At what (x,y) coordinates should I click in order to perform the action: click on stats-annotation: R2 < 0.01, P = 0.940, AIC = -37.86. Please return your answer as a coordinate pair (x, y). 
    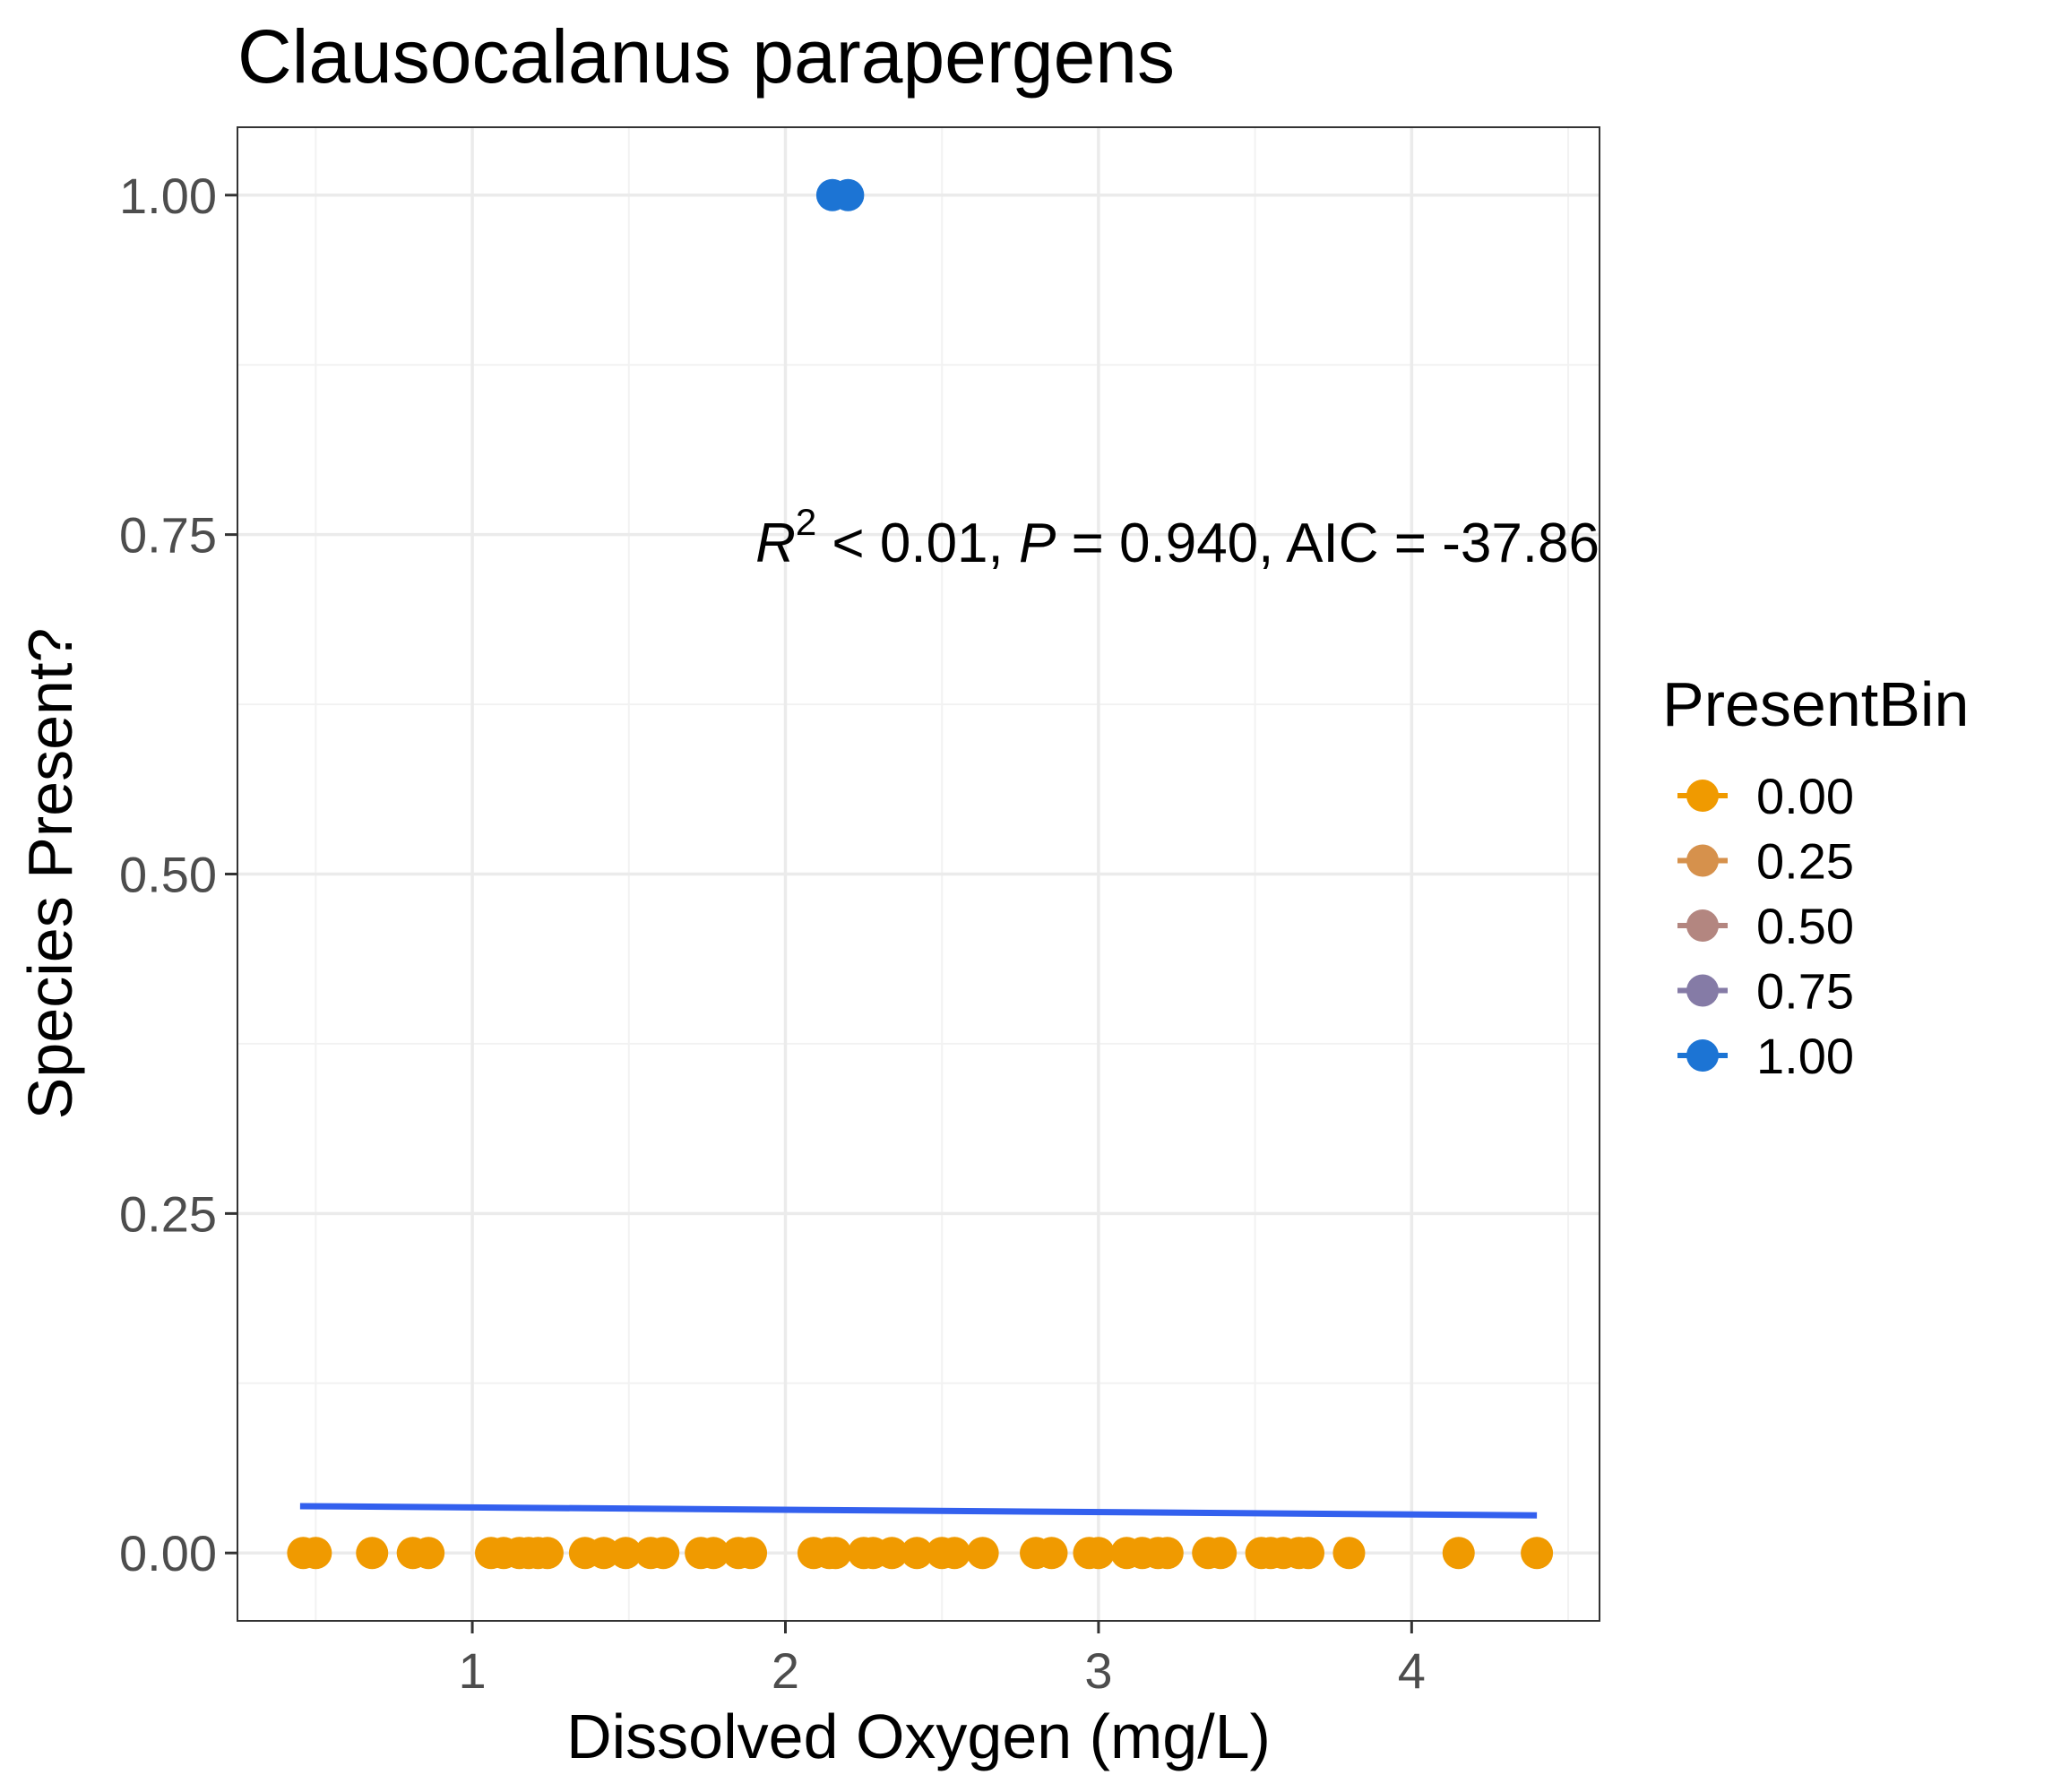
    Looking at the image, I should click on (1177, 537).